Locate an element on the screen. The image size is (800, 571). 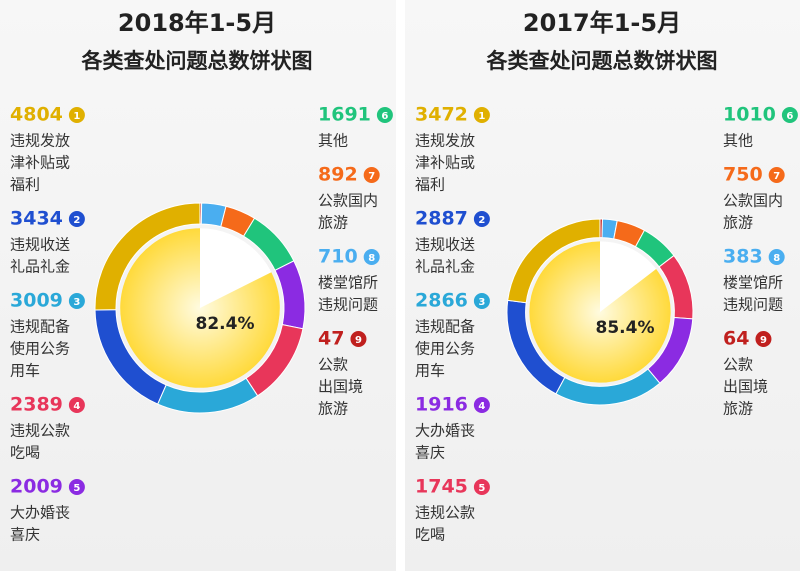
legend-value: 710 is located at coordinates (338, 257).